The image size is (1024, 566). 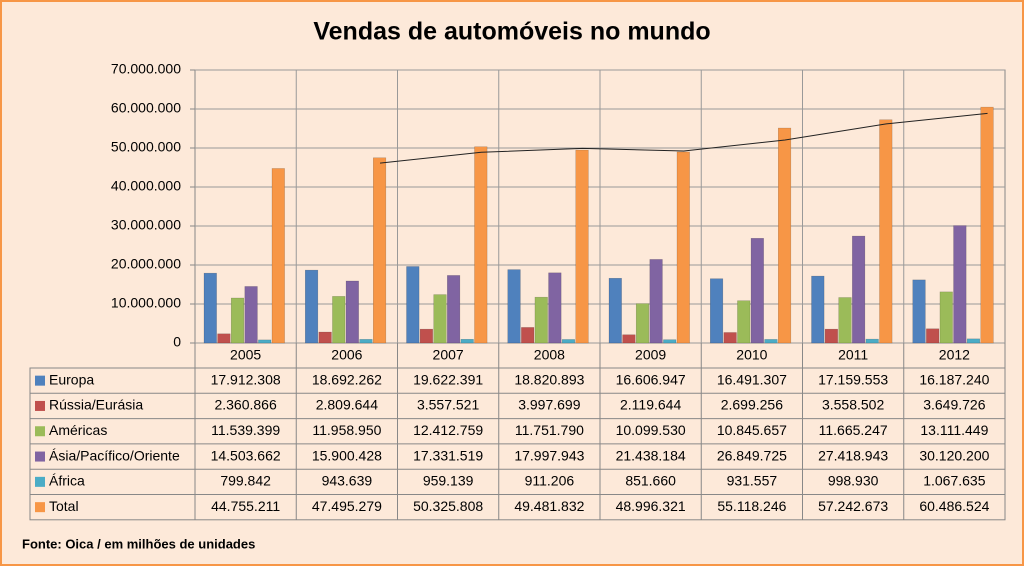 I want to click on table-value: 18.820.893, so click(x=549, y=379).